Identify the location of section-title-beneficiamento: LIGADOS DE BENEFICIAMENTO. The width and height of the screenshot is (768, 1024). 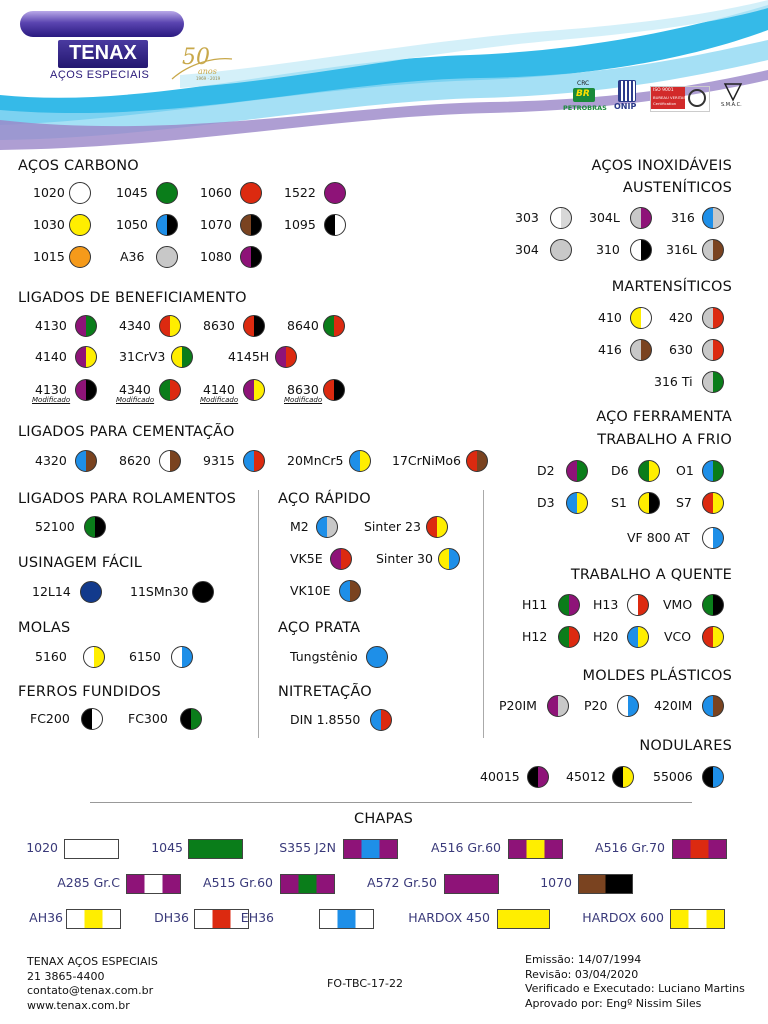
(132, 298).